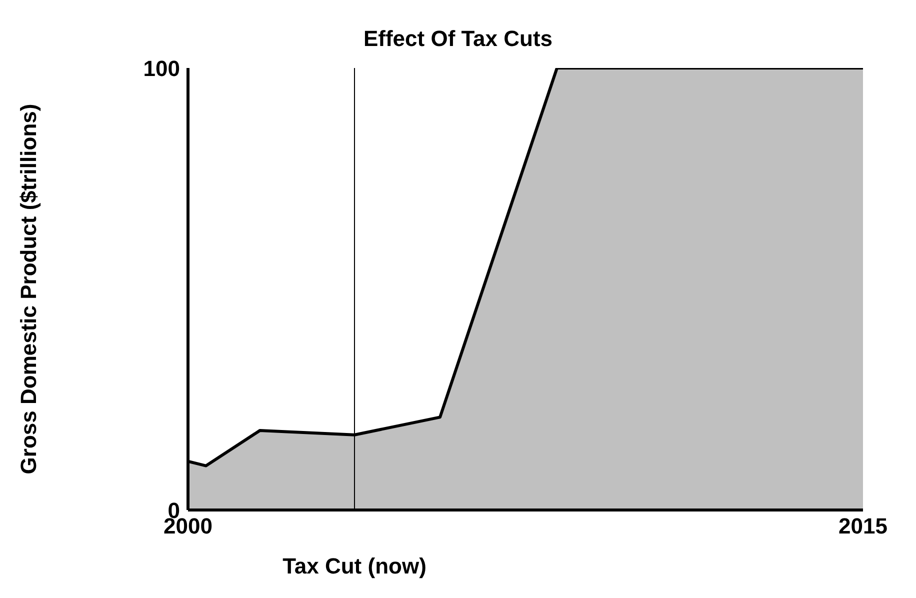 This screenshot has height=598, width=916. Describe the element at coordinates (863, 526) in the screenshot. I see `x-tick-label: 2015` at that location.